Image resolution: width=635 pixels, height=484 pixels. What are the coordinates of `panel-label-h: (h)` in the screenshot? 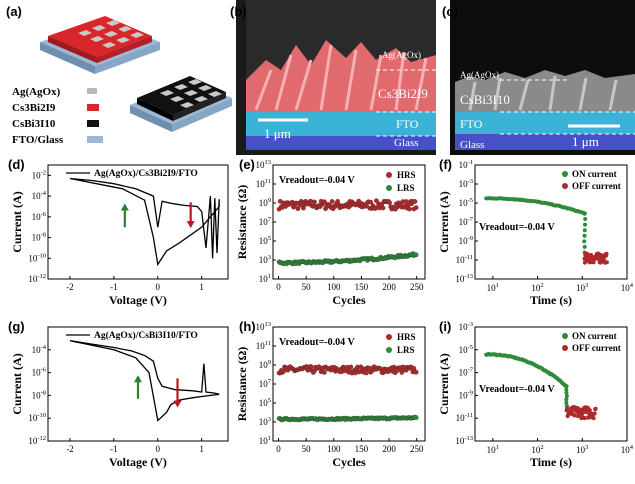 It's located at (247, 326).